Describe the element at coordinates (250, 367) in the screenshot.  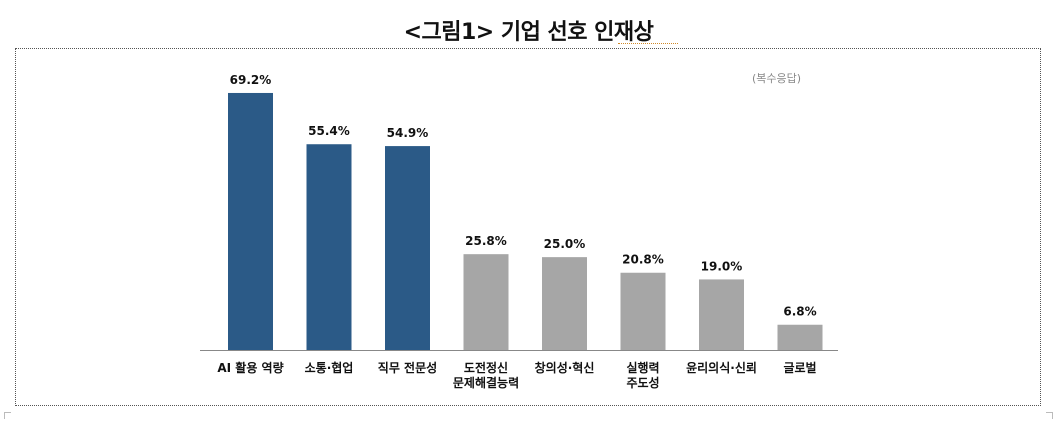
I see `category-label-1: AI 활용 역량` at that location.